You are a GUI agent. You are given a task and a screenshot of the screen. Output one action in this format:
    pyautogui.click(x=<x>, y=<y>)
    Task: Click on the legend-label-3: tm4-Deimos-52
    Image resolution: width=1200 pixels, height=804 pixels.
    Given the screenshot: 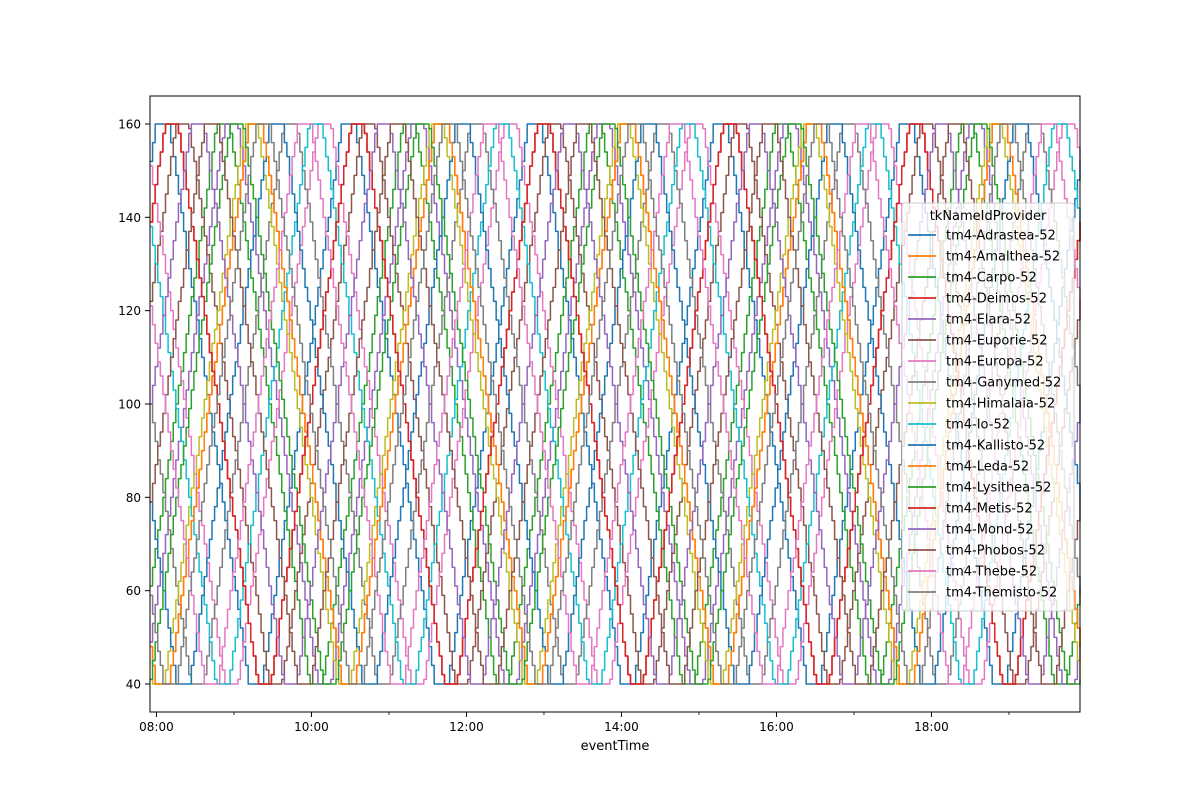 What is the action you would take?
    pyautogui.click(x=996, y=299)
    